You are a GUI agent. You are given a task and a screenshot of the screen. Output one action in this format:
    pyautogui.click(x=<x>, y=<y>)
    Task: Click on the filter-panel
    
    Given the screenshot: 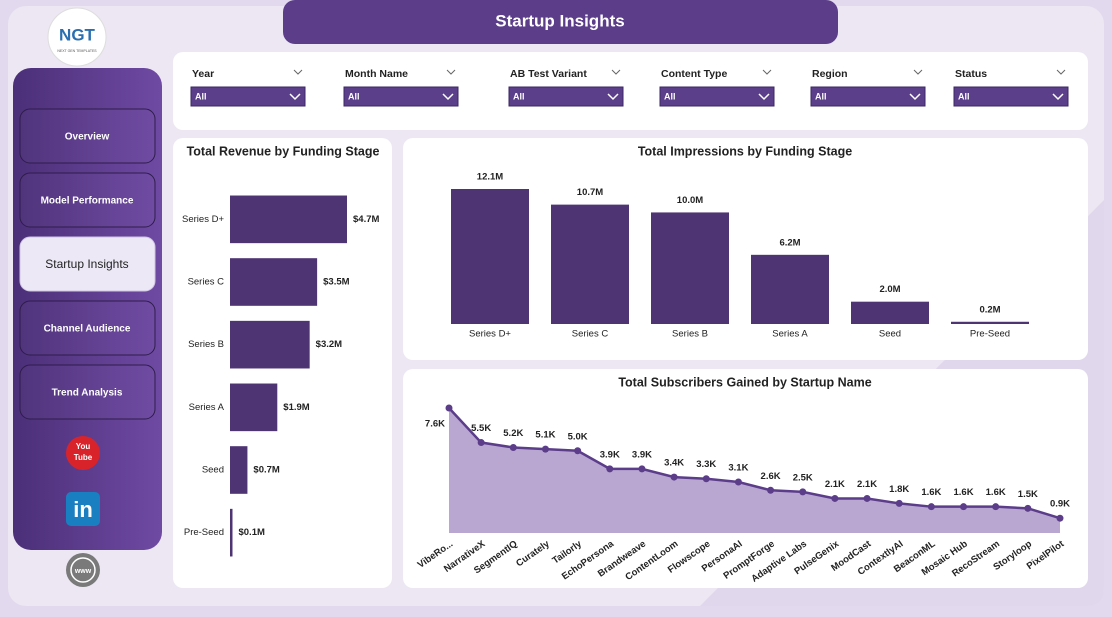 What is the action you would take?
    pyautogui.click(x=630, y=91)
    